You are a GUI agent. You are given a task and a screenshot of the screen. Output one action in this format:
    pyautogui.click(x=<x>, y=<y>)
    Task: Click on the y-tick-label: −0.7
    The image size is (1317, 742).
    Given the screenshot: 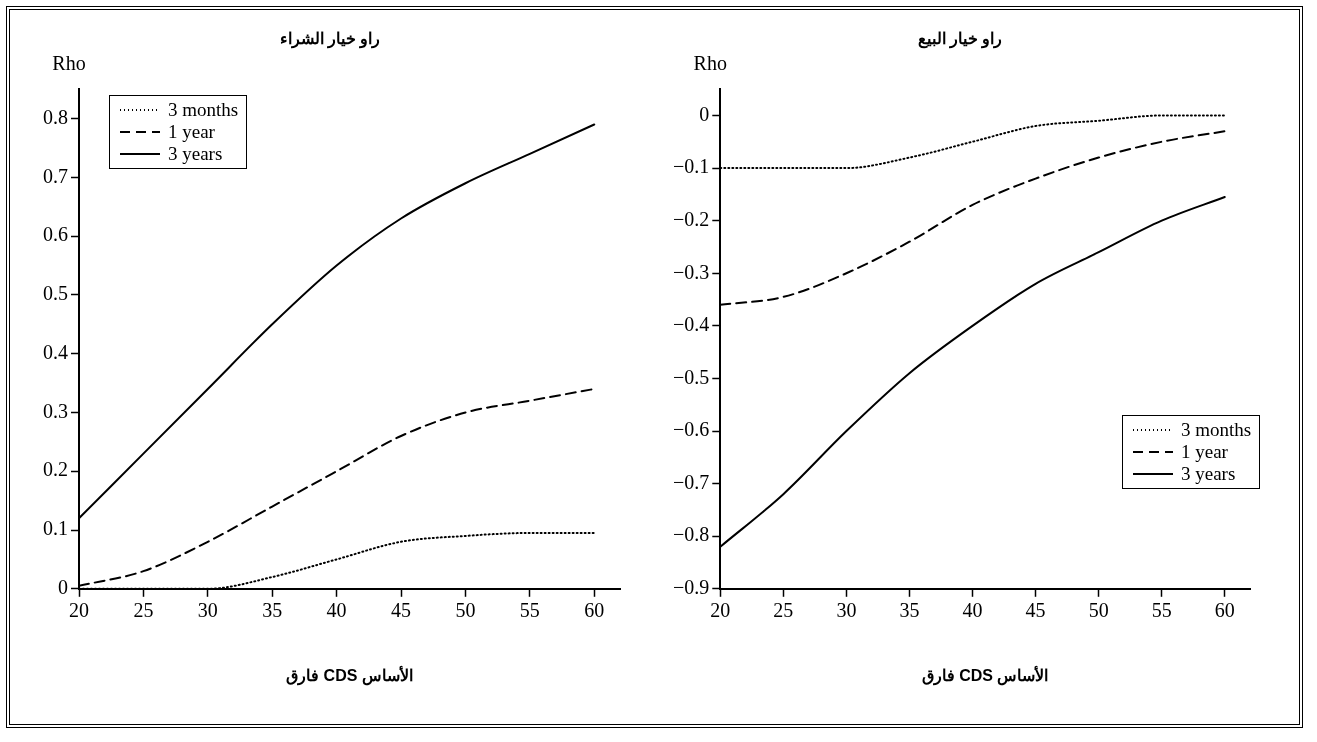 What is the action you would take?
    pyautogui.click(x=691, y=481)
    